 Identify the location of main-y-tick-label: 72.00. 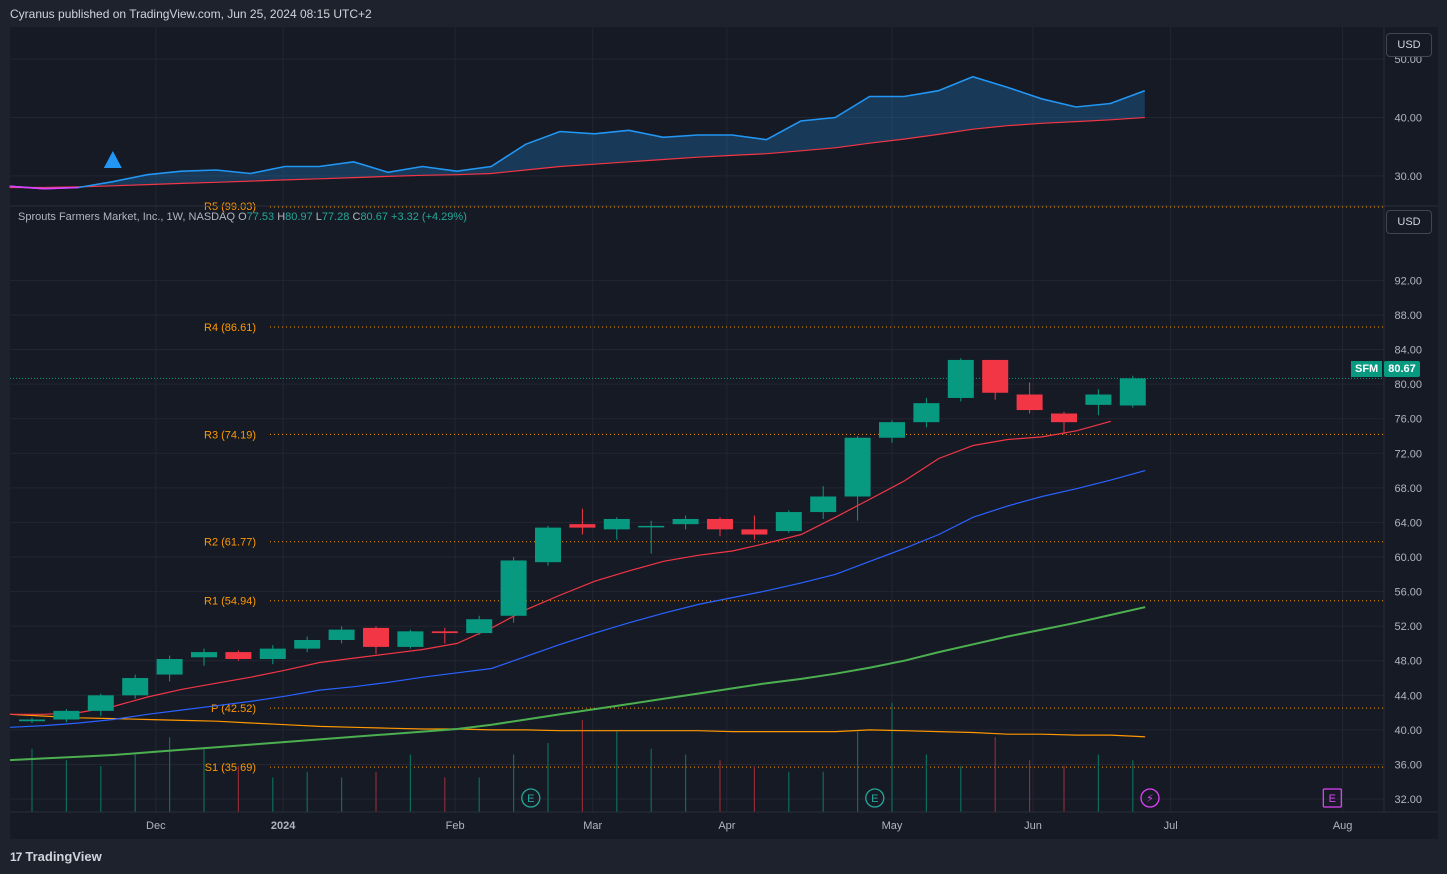
(1408, 454).